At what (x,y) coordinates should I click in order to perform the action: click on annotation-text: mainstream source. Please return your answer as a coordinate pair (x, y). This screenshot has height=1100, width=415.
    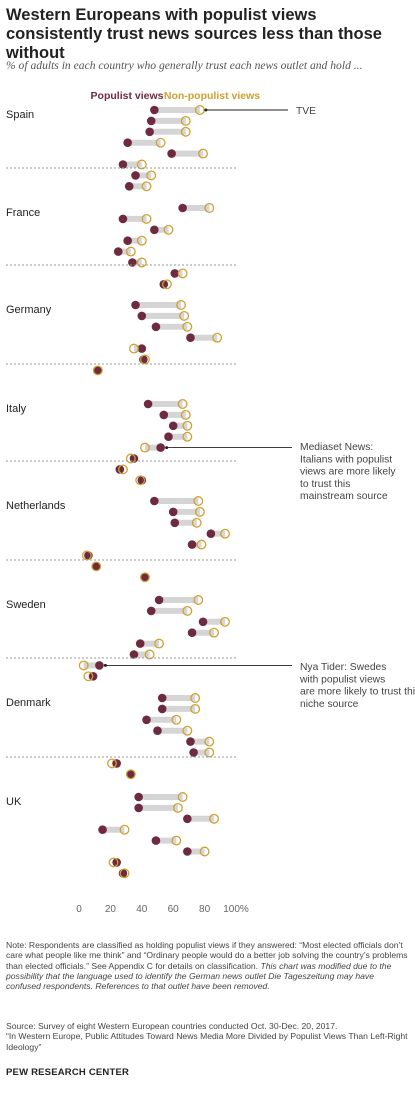
    Looking at the image, I should click on (344, 496).